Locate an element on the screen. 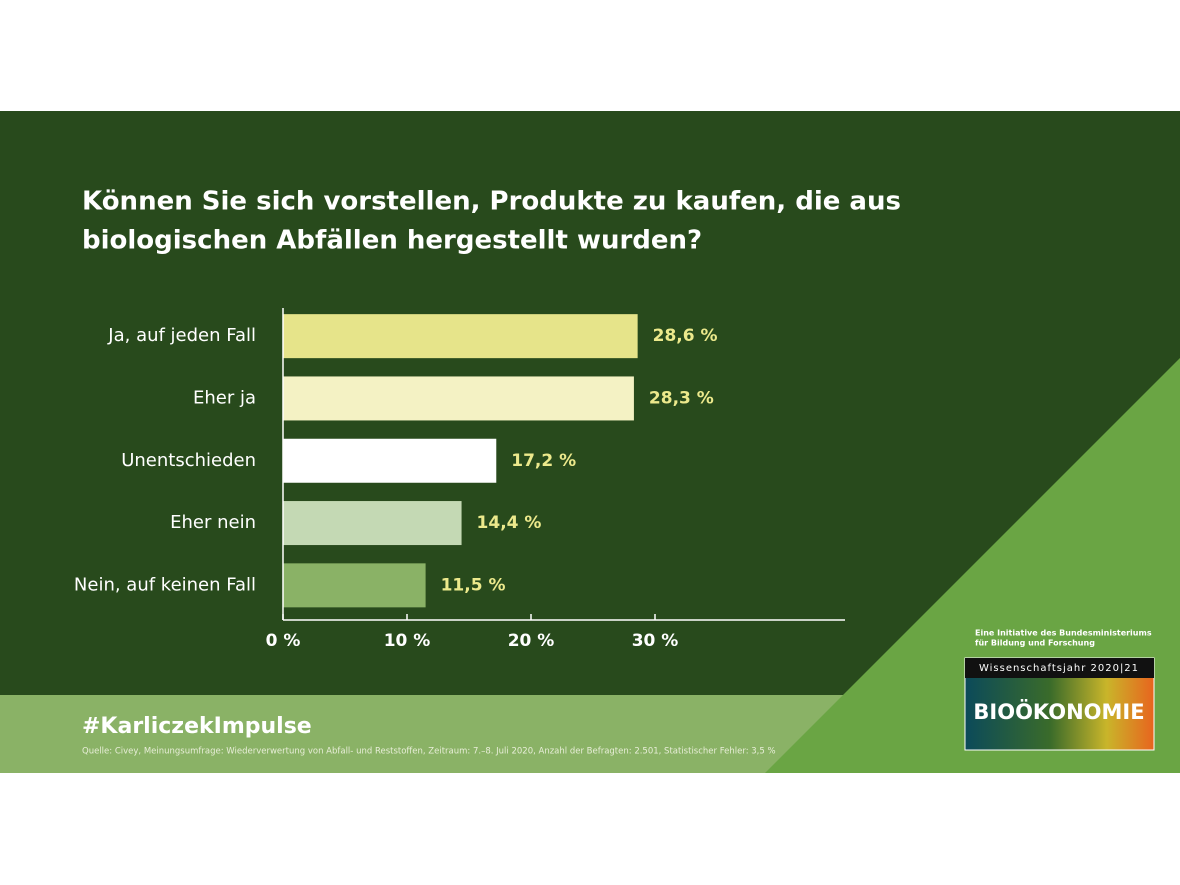 This screenshot has width=1180, height=885. category-label: Eher ja is located at coordinates (224, 397).